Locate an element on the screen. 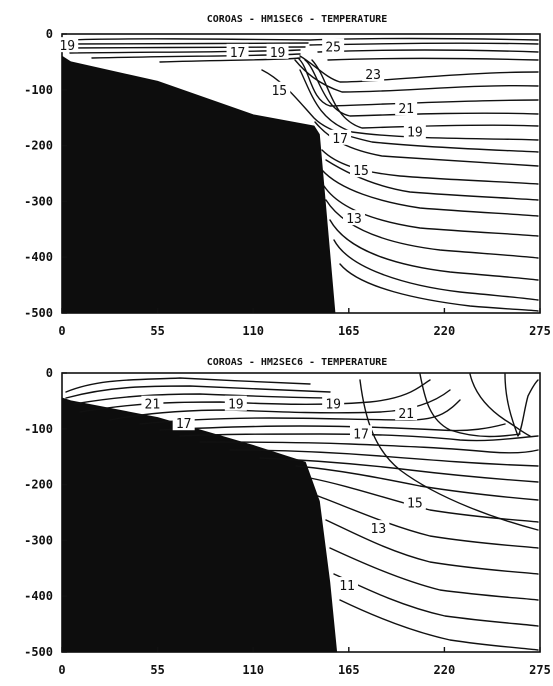 Image resolution: width=553 pixels, height=686 pixels. contour-label: 11 is located at coordinates (347, 586).